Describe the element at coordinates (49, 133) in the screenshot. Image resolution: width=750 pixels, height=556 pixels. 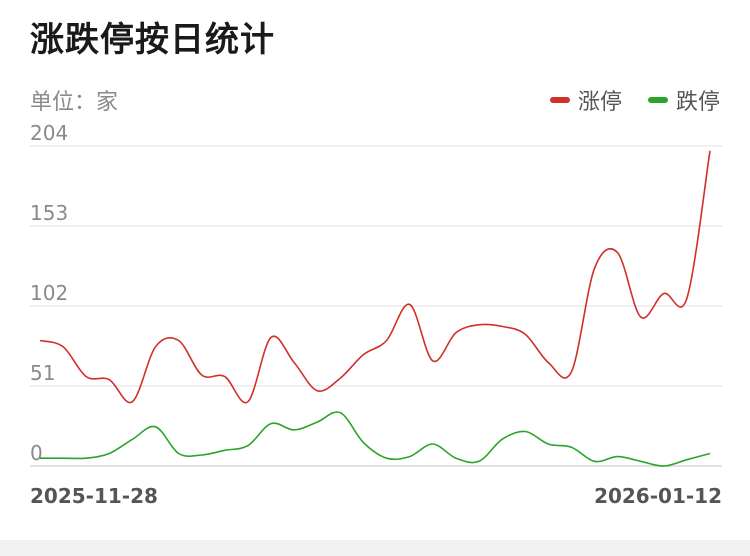
I see `y-tick-label: 204` at that location.